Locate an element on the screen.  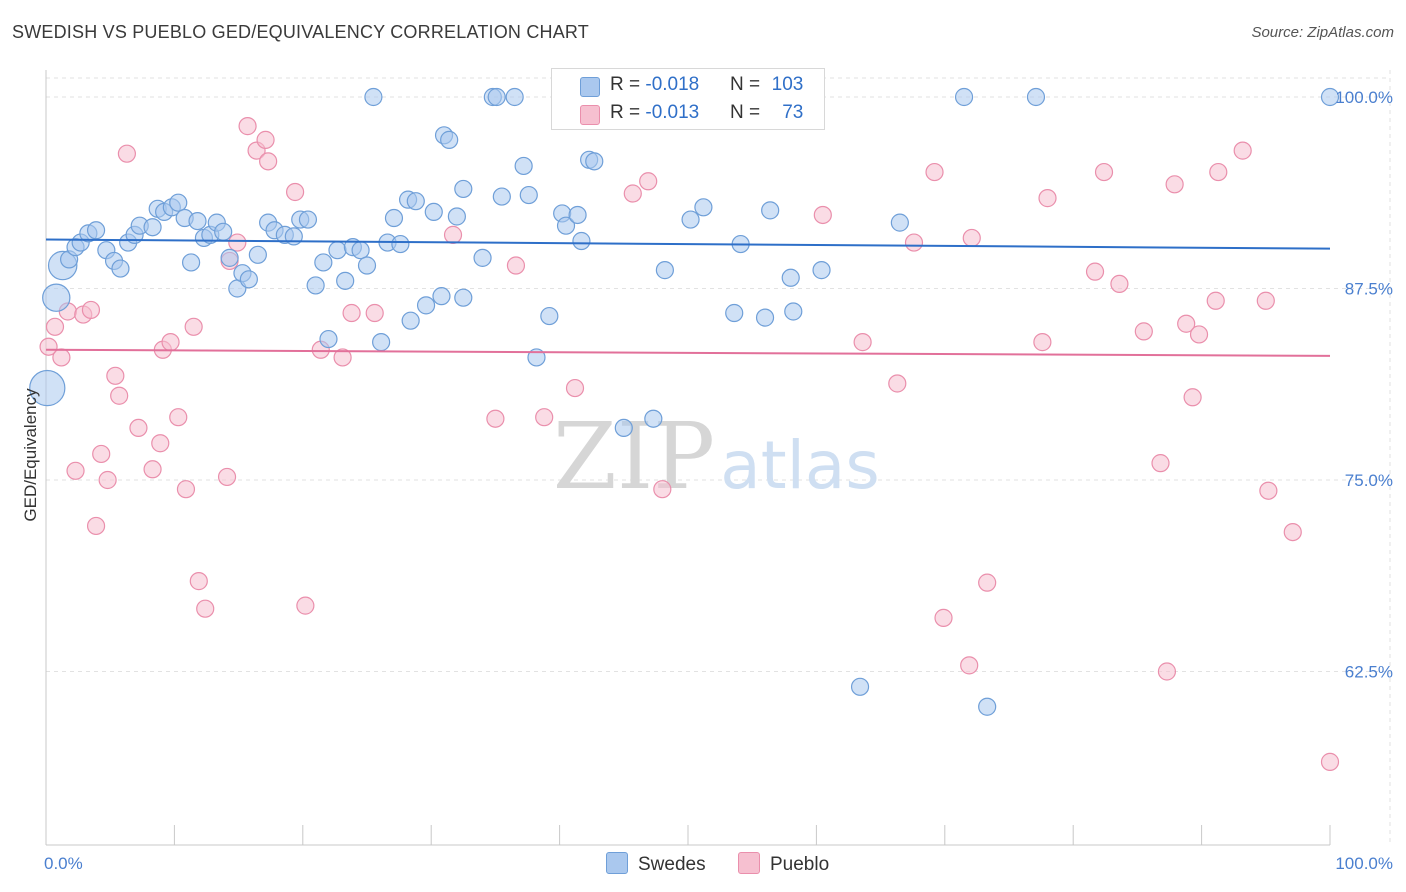
source-label: Source: ZipAtlas.com is located at coordinates (1322, 32).